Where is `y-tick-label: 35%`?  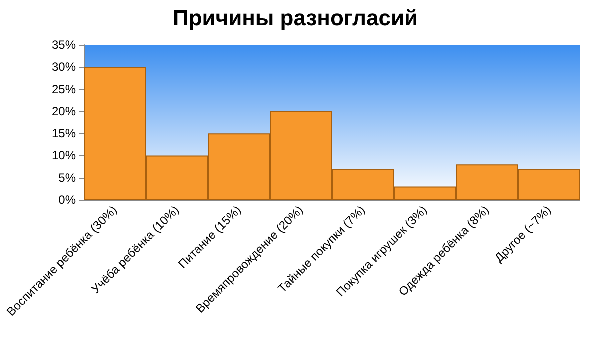
y-tick-label: 35% is located at coordinates (64, 45).